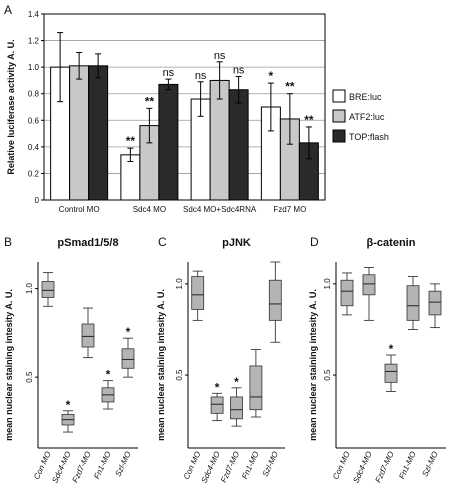 This screenshot has height=500, width=451. I want to click on panel-a-label: A, so click(8, 10).